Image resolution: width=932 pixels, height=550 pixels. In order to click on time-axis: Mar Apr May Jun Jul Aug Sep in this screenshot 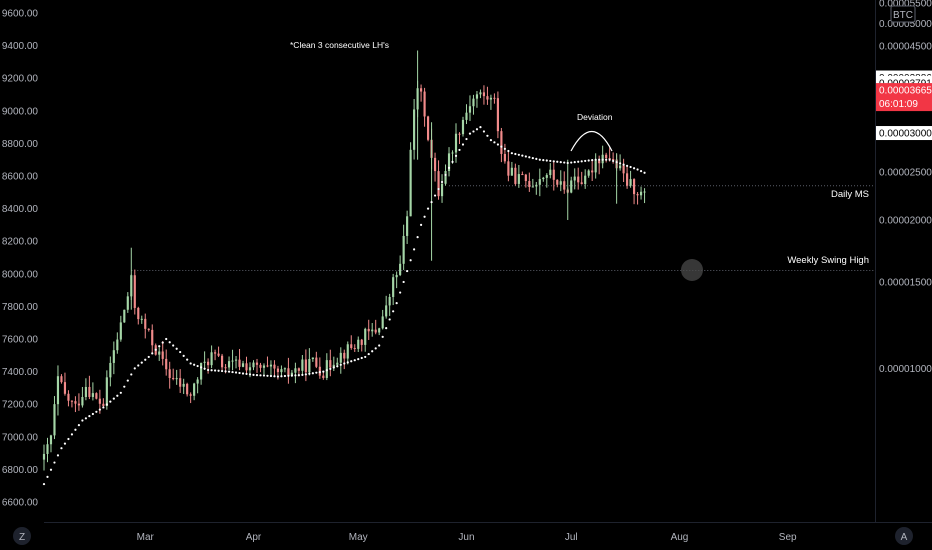, I will do `click(467, 537)`.